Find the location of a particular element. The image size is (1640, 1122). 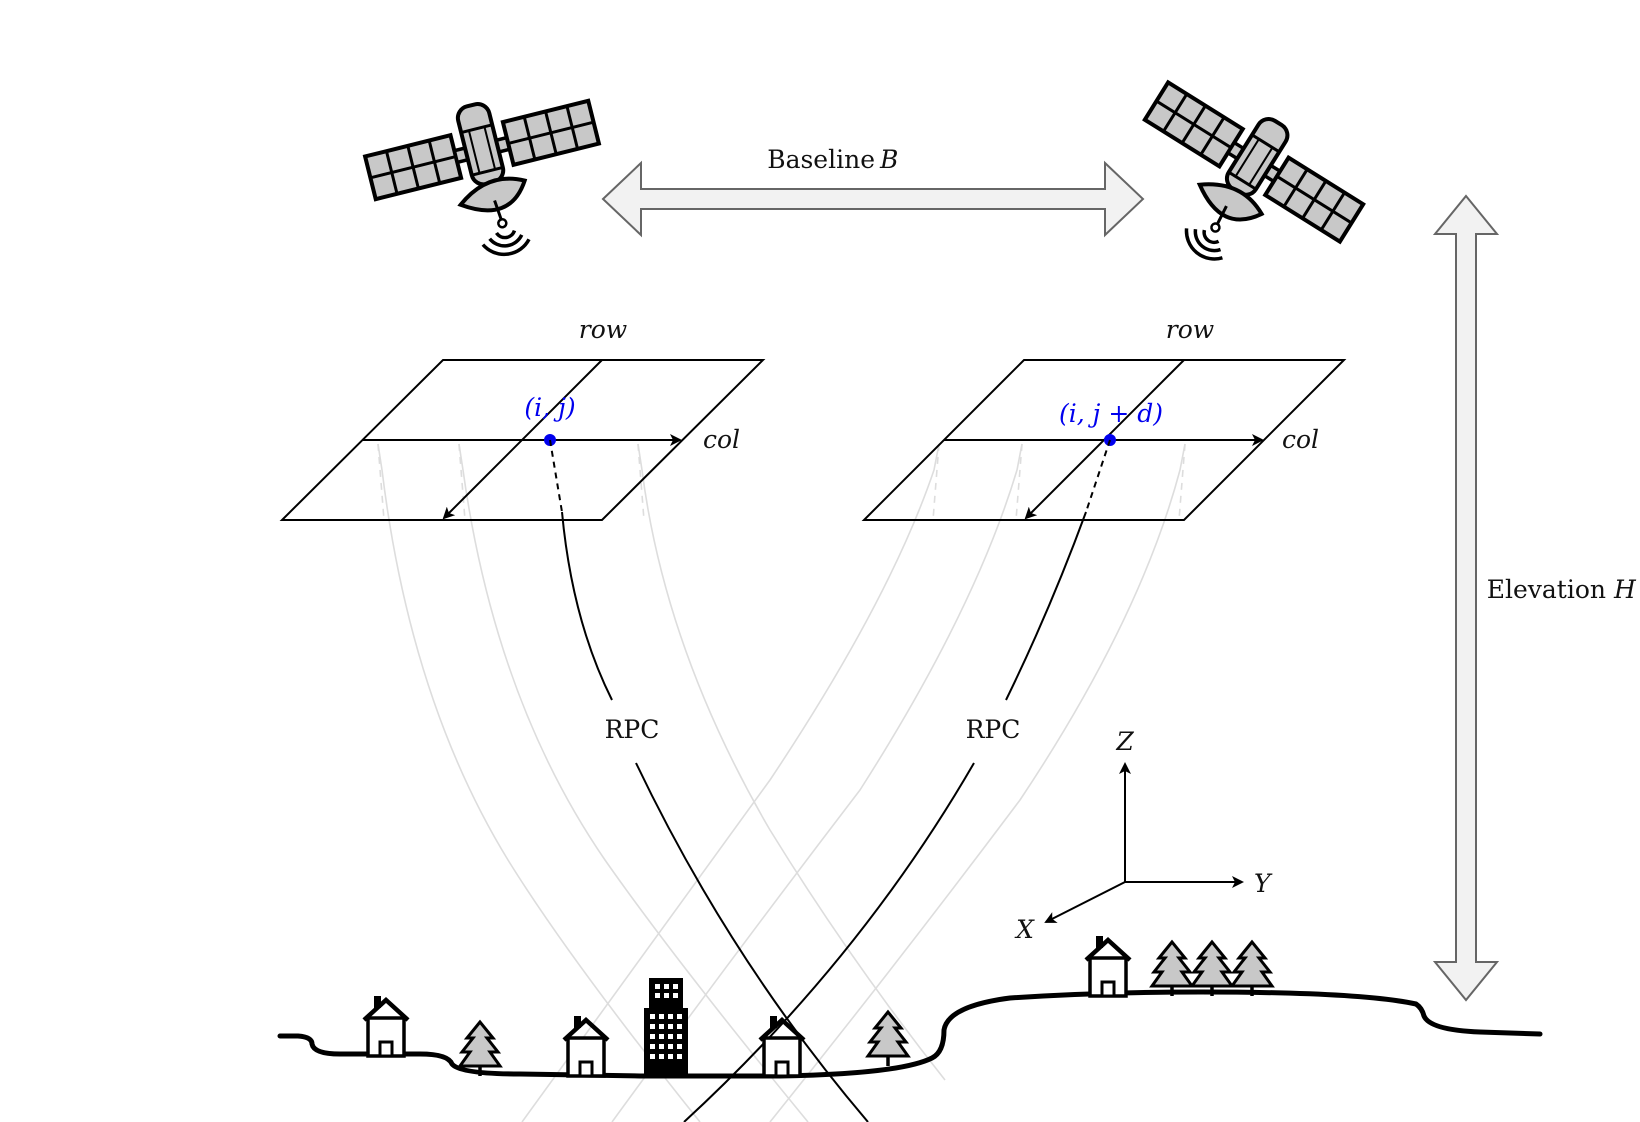

coordinate-axes is located at coordinates (1144, 842).